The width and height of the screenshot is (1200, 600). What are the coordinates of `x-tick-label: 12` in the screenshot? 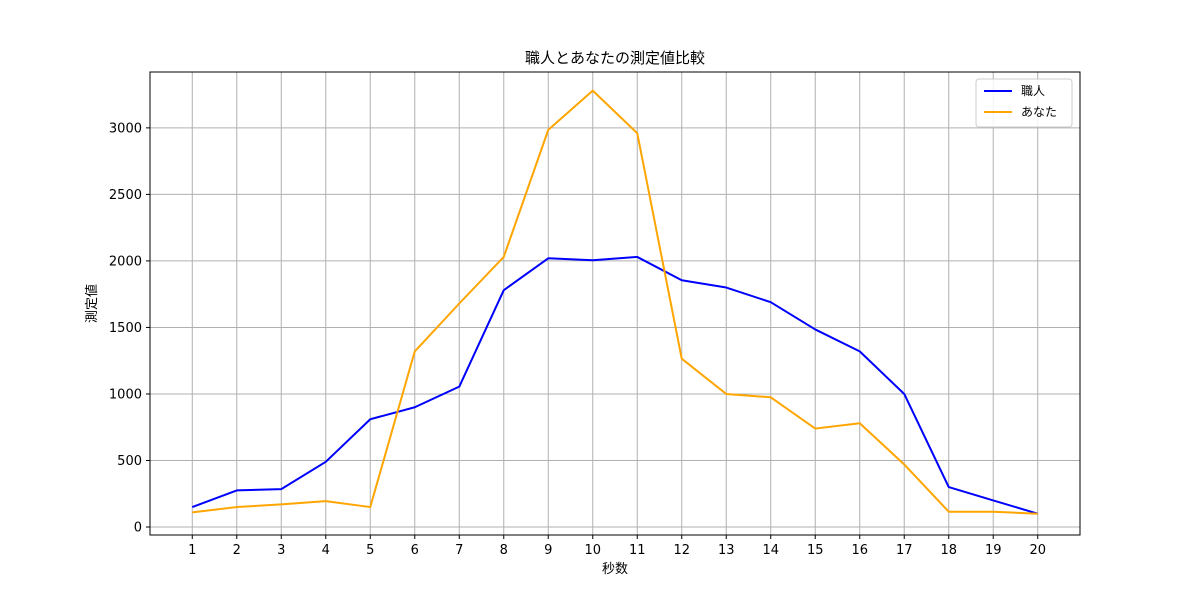 It's located at (681, 550).